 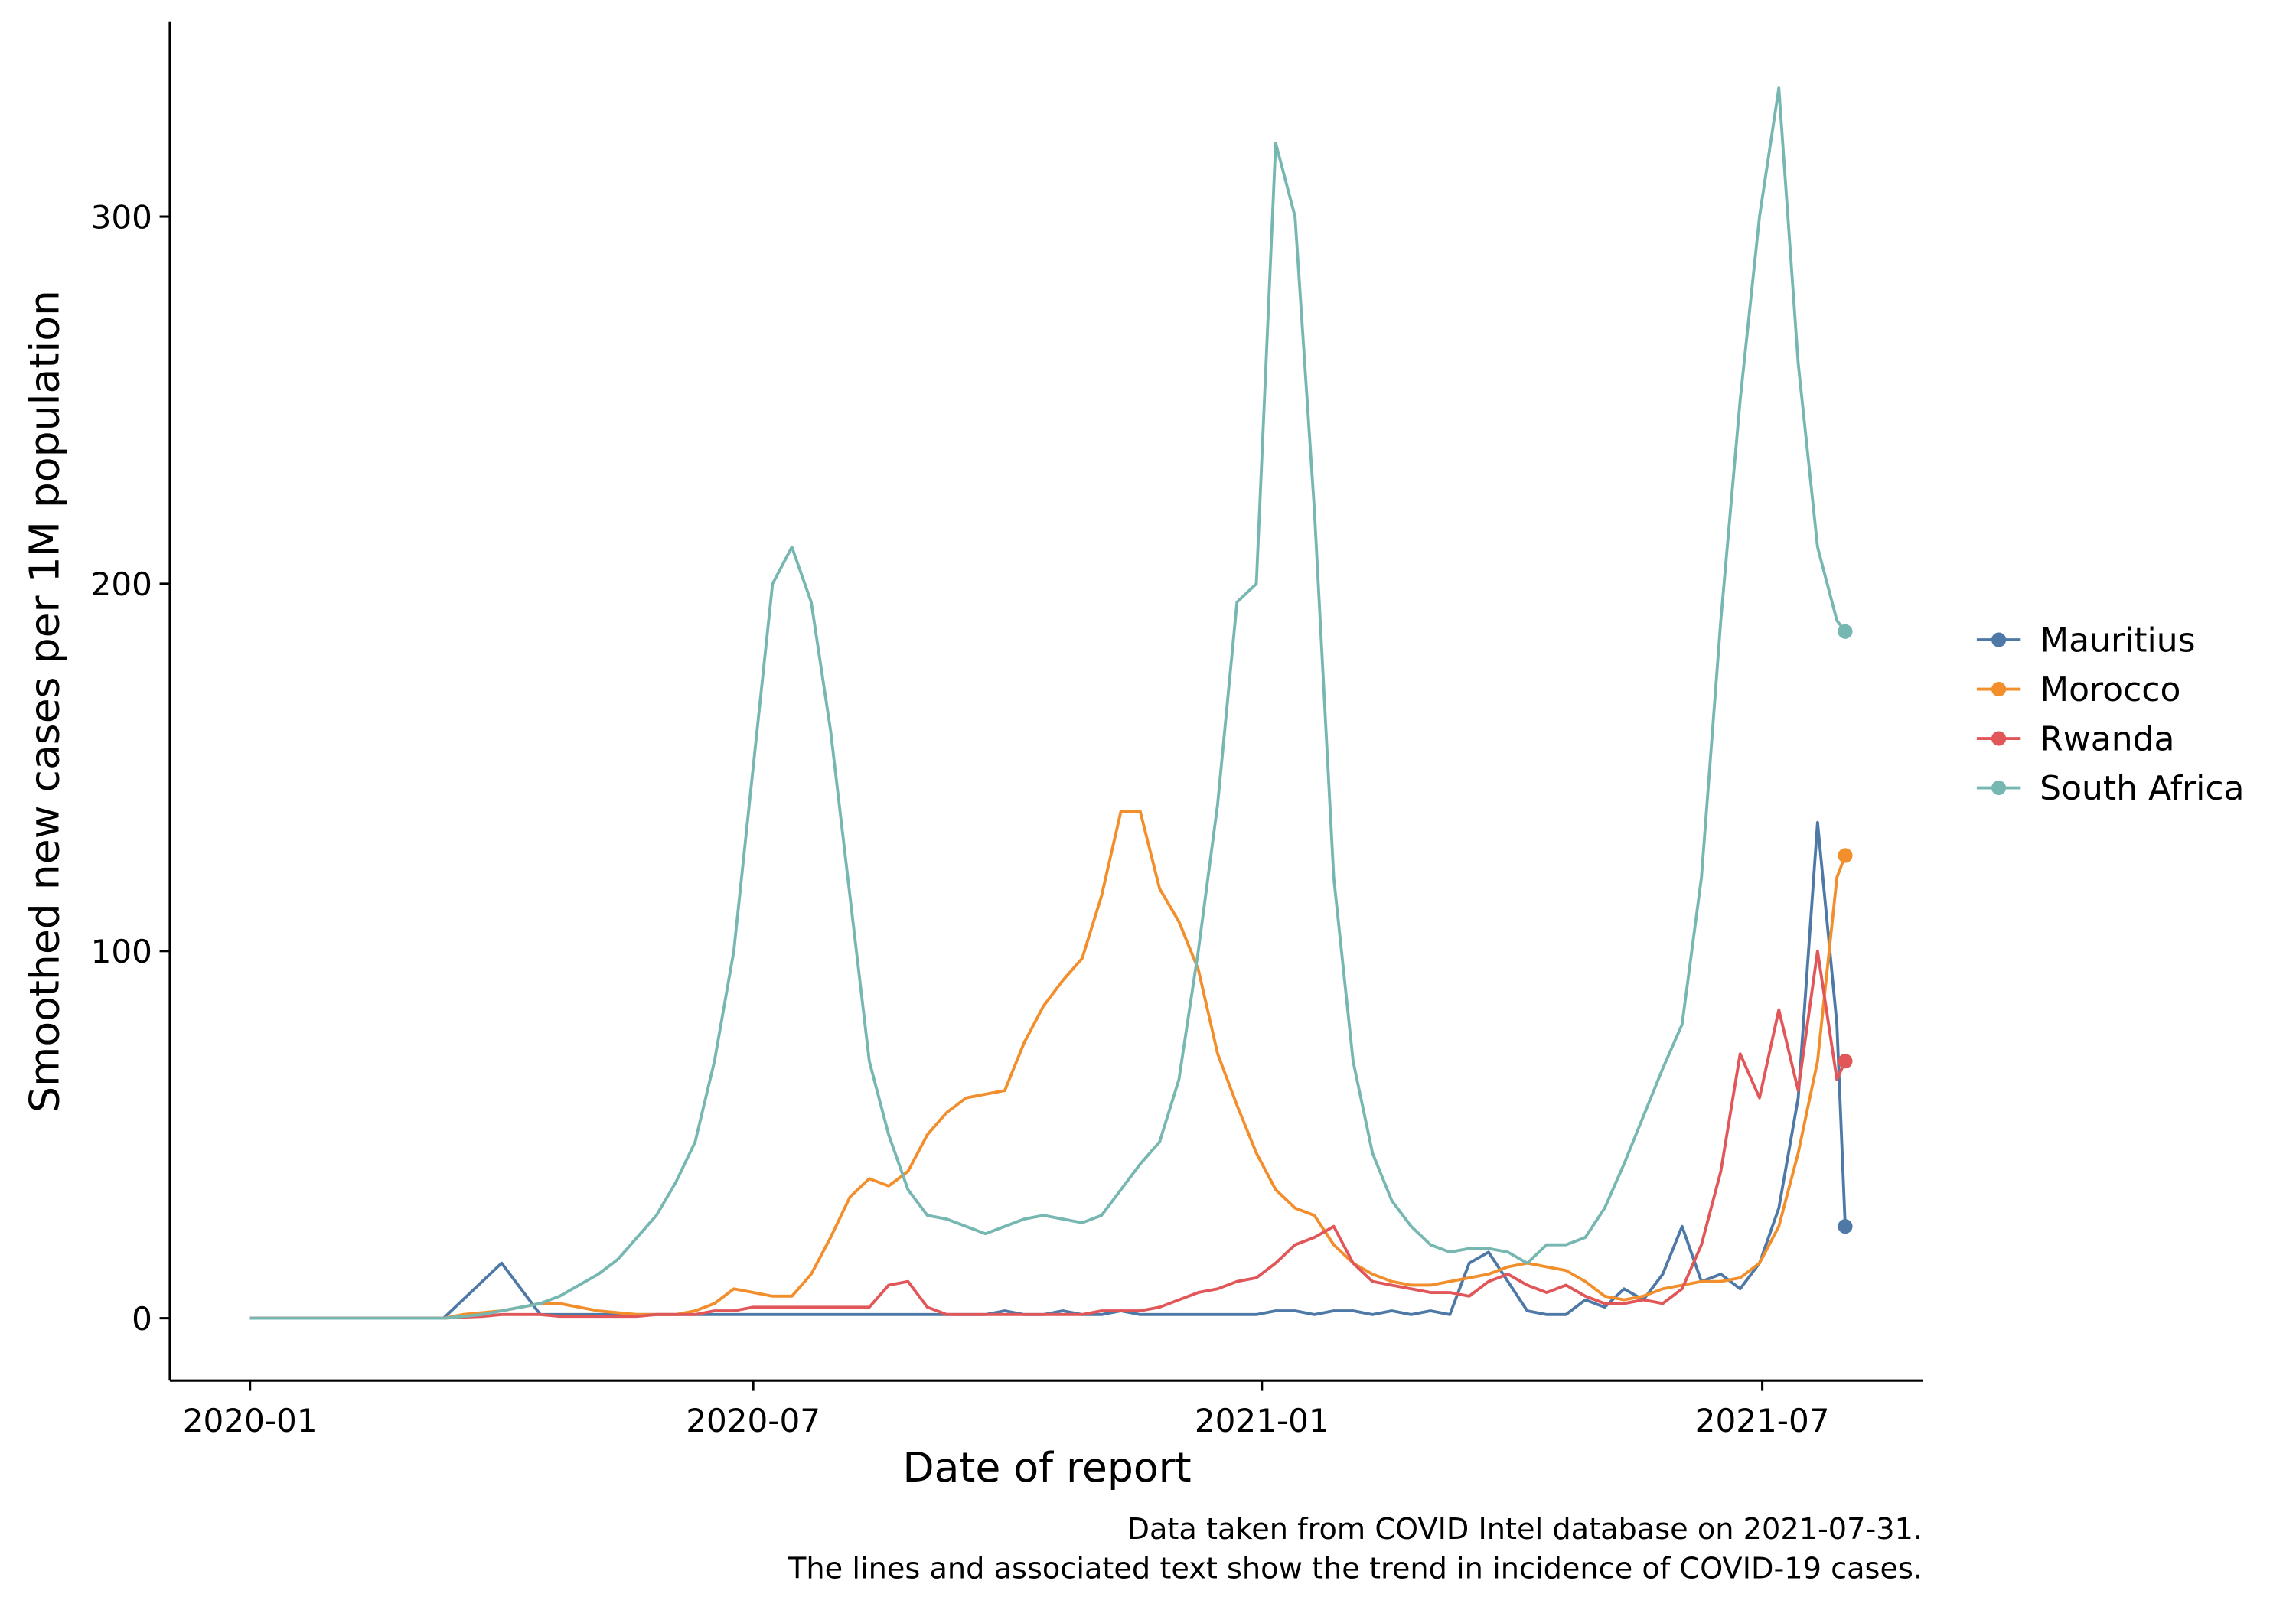 What do you see at coordinates (1762, 1420) in the screenshot?
I see `x-tick-label: 2021-07` at bounding box center [1762, 1420].